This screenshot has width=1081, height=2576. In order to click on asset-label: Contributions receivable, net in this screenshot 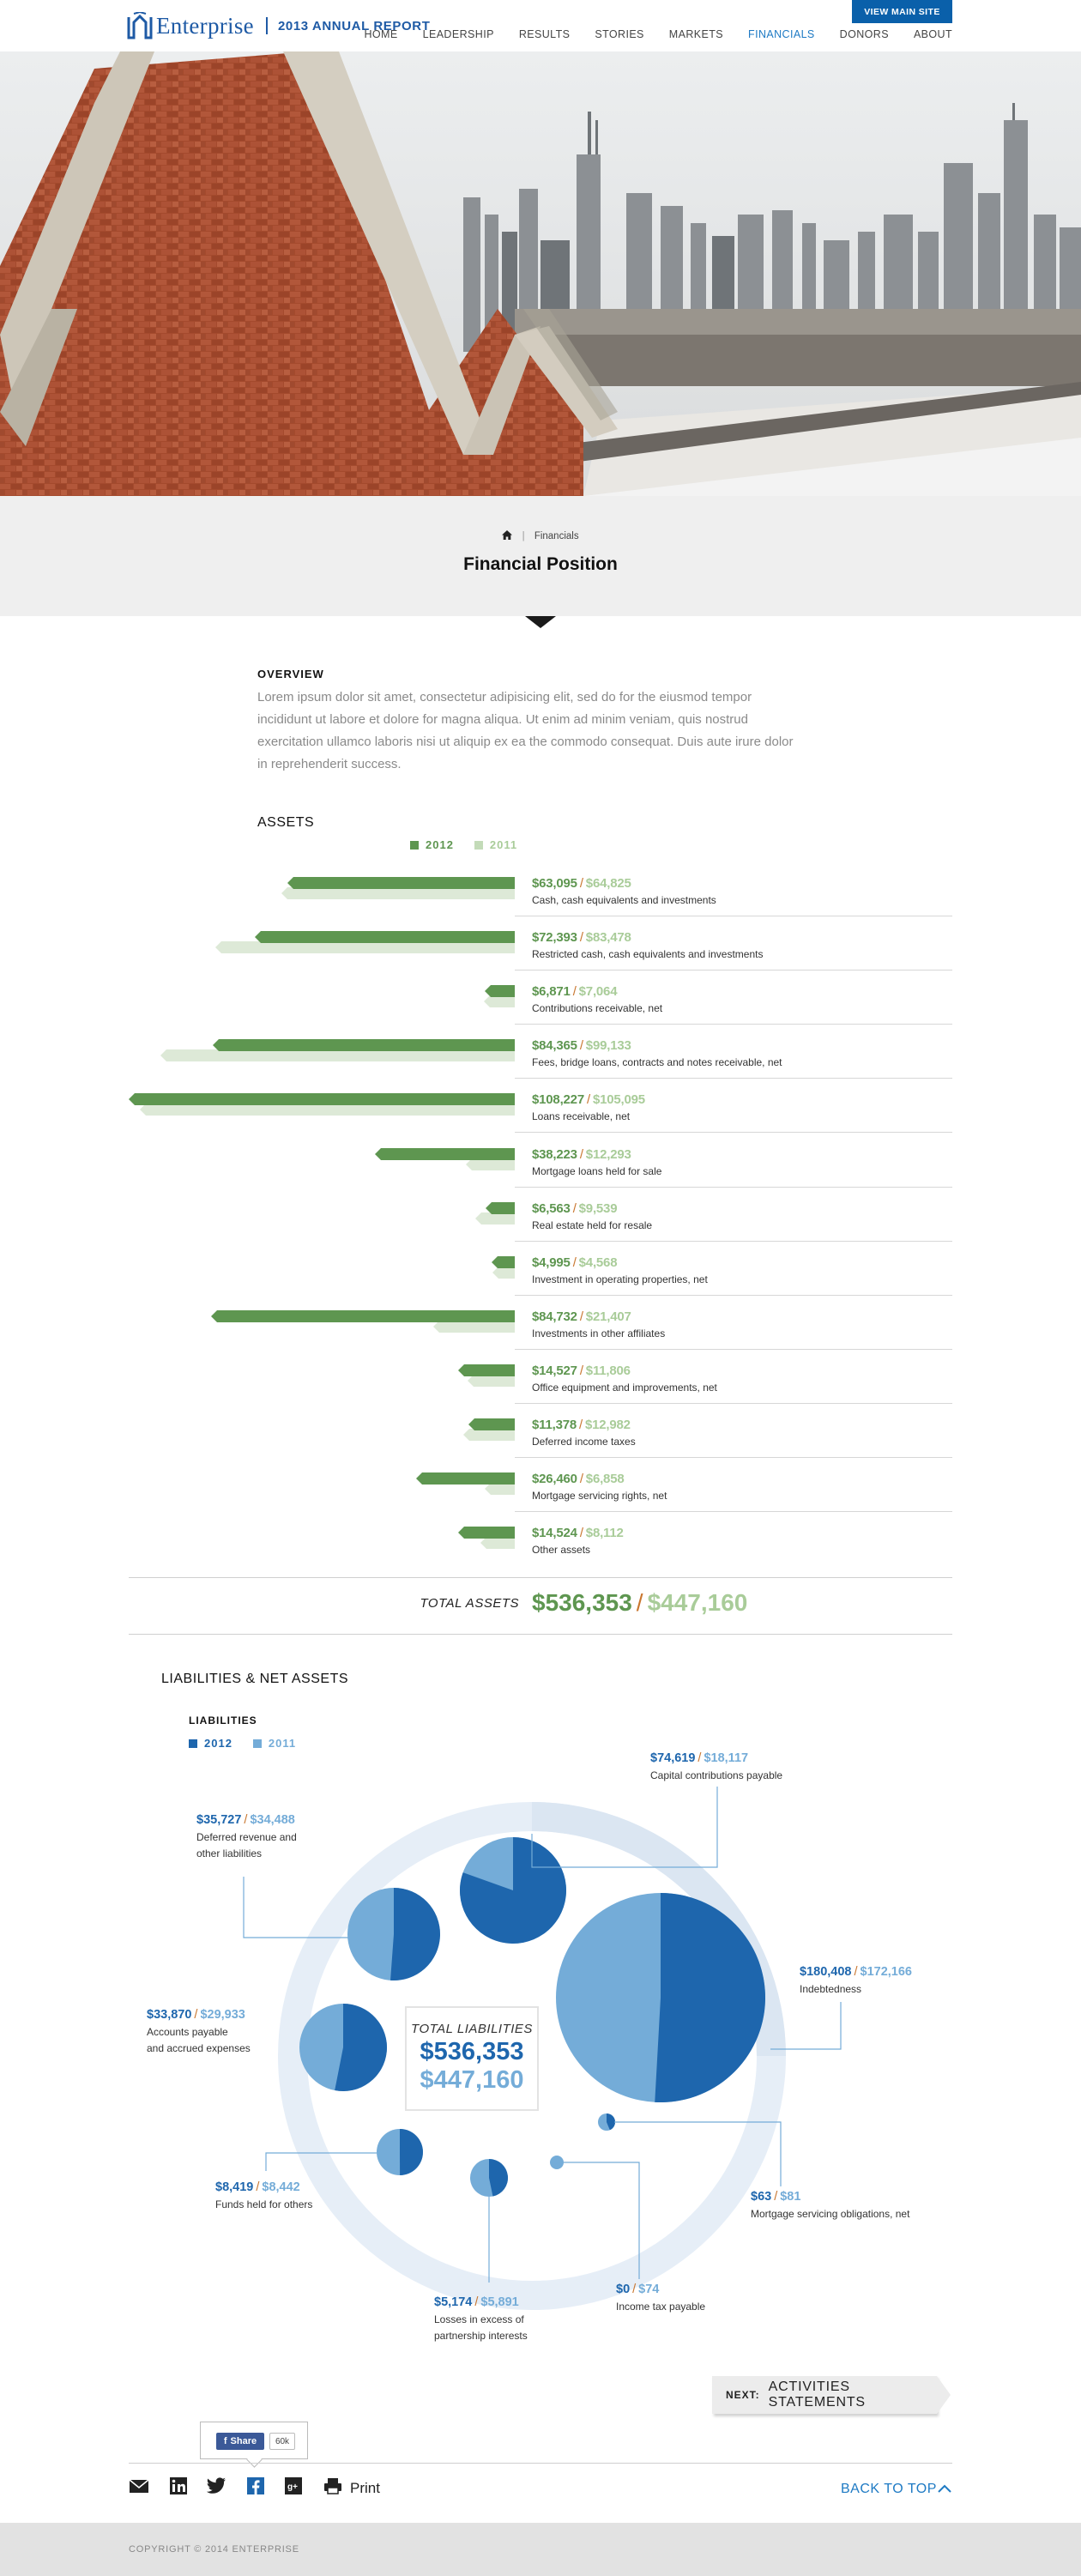, I will do `click(597, 1009)`.